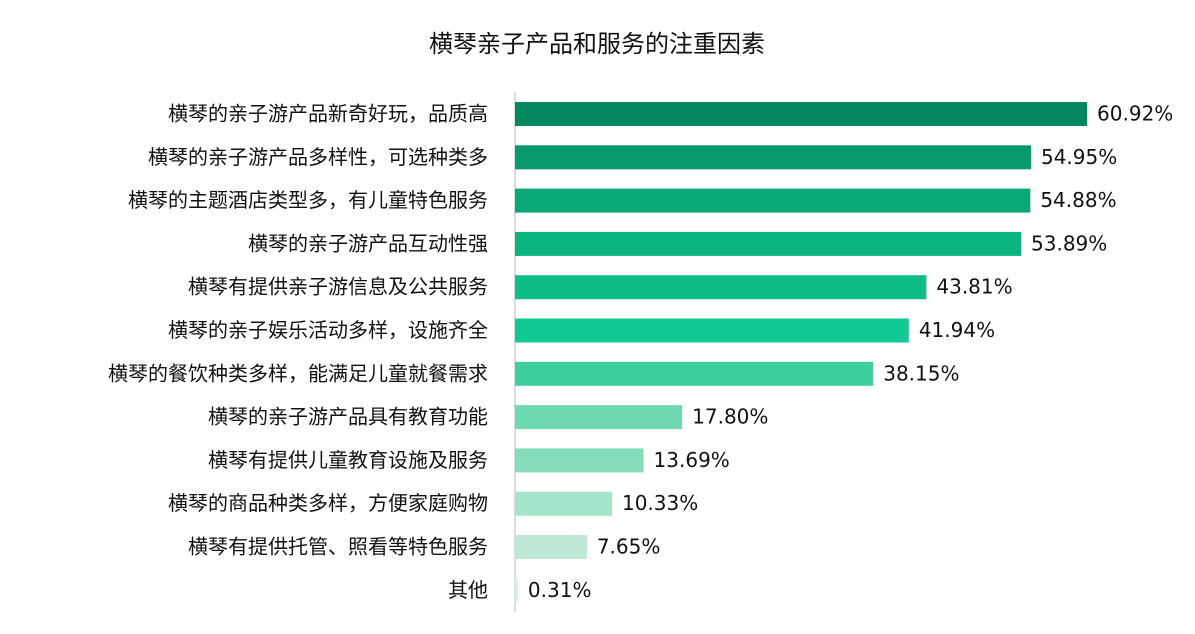 This screenshot has height=634, width=1195. What do you see at coordinates (1079, 157) in the screenshot?
I see `value-label: 54.95%` at bounding box center [1079, 157].